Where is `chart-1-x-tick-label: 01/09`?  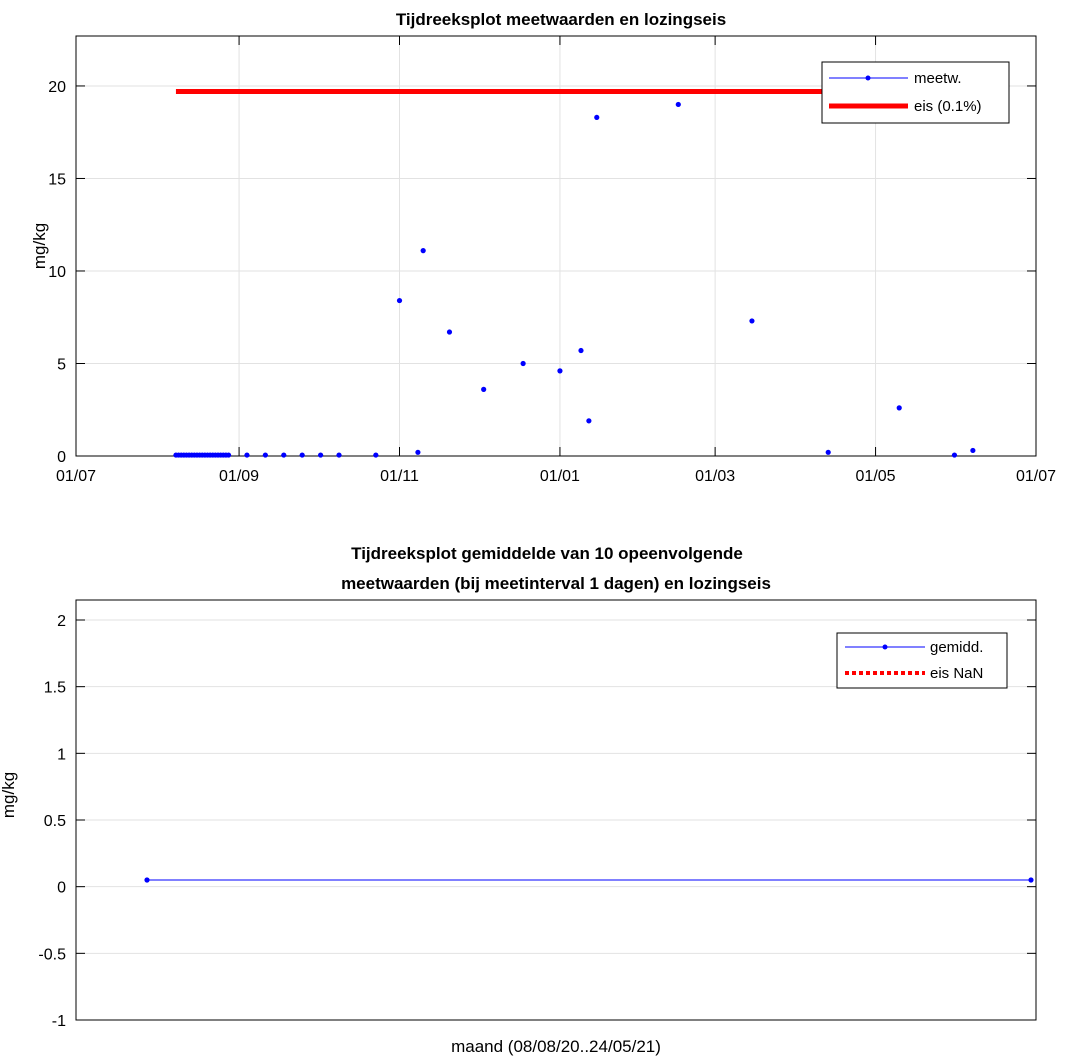
chart-1-x-tick-label: 01/09 is located at coordinates (239, 476).